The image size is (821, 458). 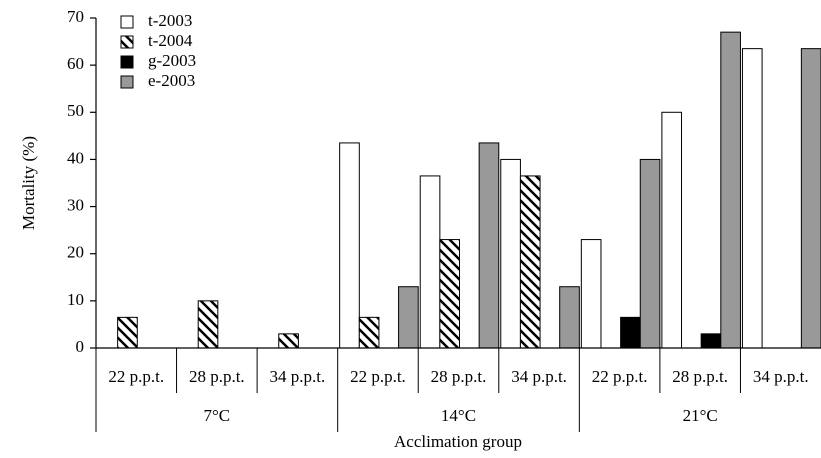 I want to click on legend-label: g-2003, so click(x=172, y=60).